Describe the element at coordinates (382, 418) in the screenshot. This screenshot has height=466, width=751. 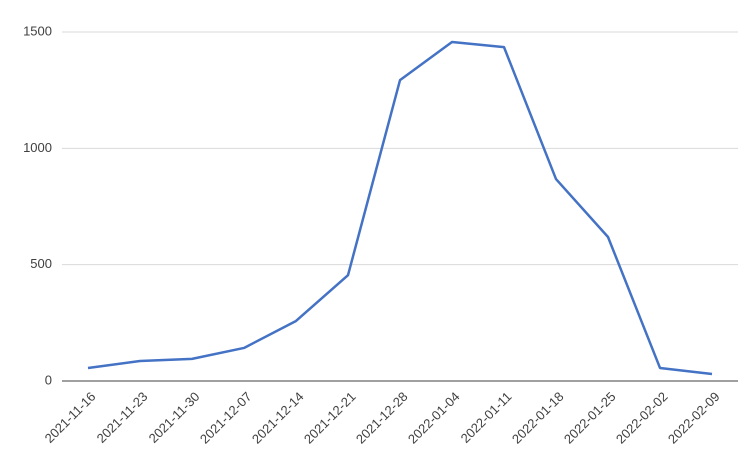
I see `x-tick-label: 2021-12-28` at that location.